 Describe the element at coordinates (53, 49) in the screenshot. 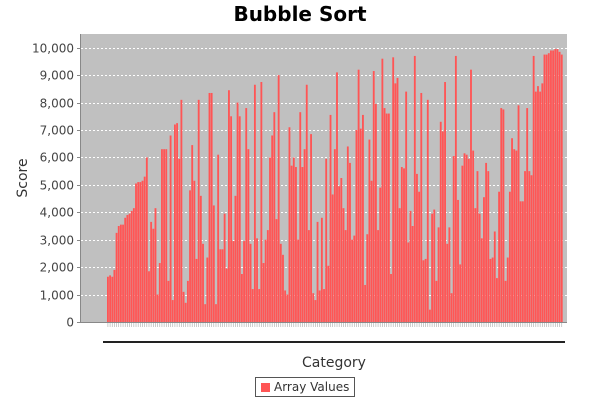

I see `y-tick-label: 10,000` at that location.